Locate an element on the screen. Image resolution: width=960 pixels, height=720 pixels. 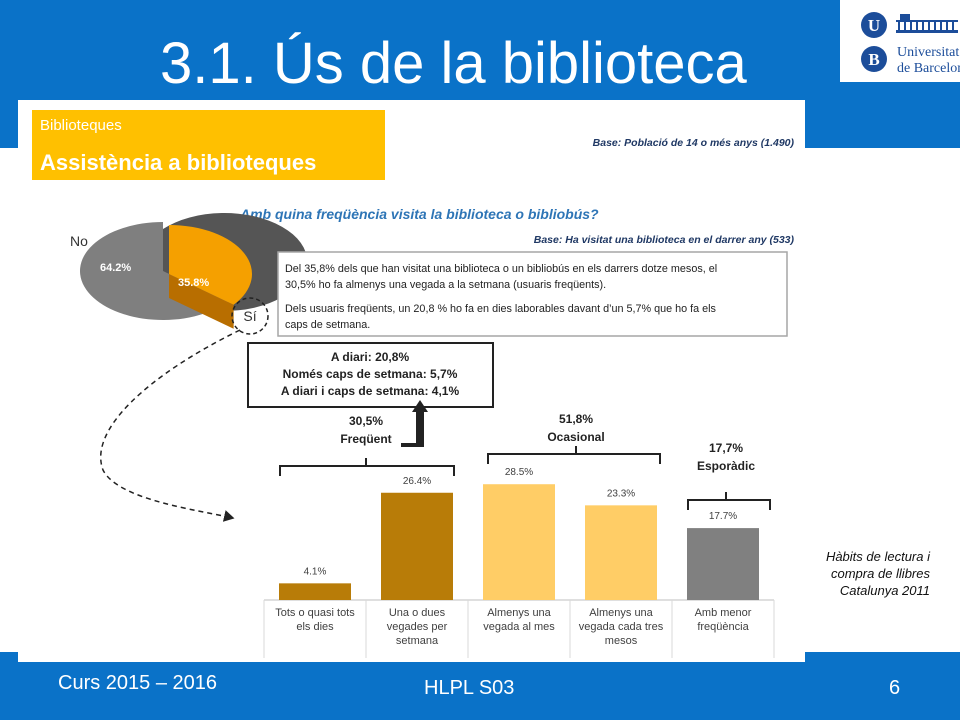
logo-letter-b: B is located at coordinates (873, 59).